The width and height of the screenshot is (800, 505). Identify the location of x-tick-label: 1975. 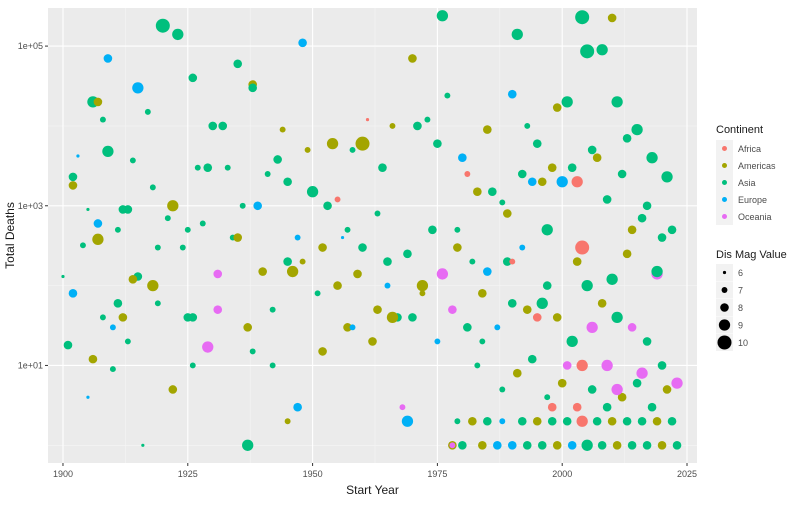
(437, 474).